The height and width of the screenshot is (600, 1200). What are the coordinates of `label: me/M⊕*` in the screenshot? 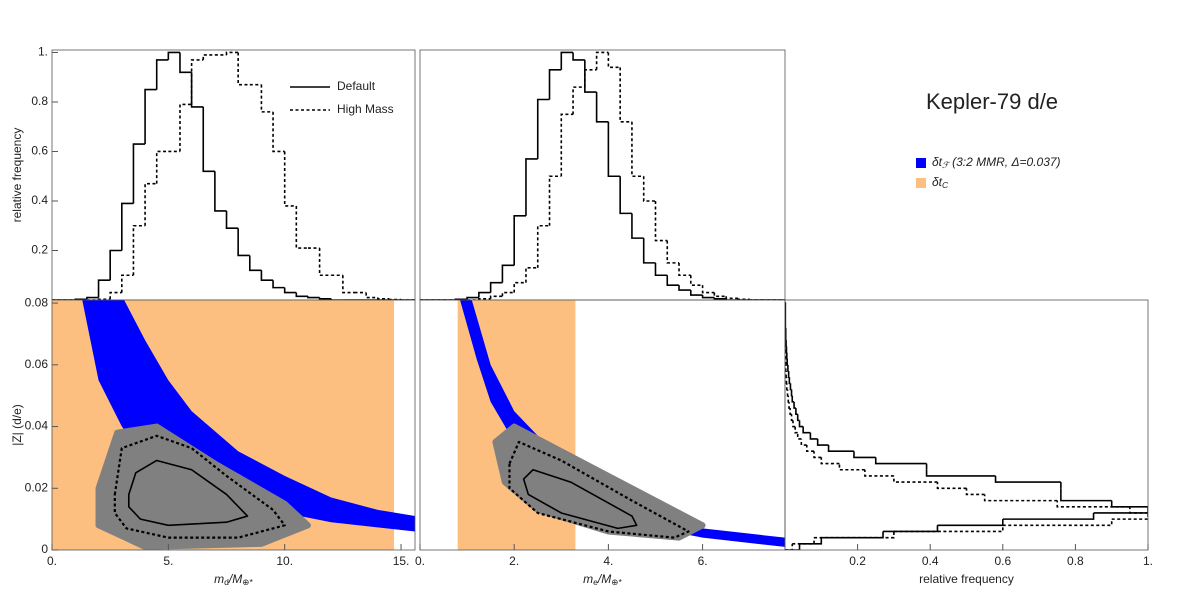 It's located at (602, 579).